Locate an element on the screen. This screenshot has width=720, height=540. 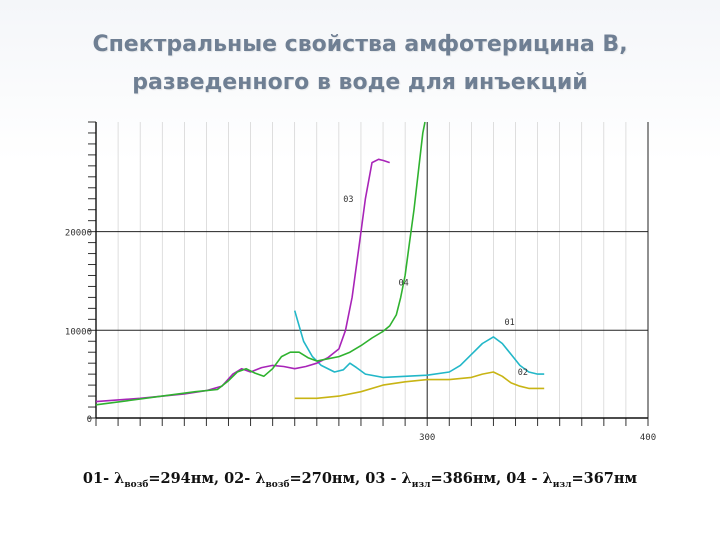
series-label-02: 02 is located at coordinates (523, 373).